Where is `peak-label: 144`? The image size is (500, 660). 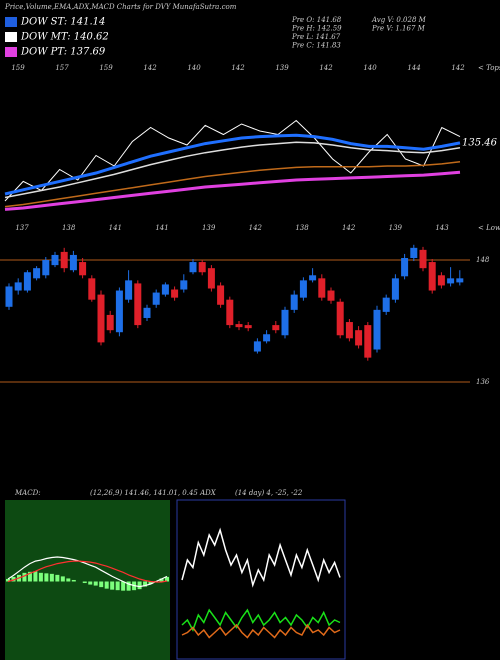
peak-label: 144 is located at coordinates (413, 68).